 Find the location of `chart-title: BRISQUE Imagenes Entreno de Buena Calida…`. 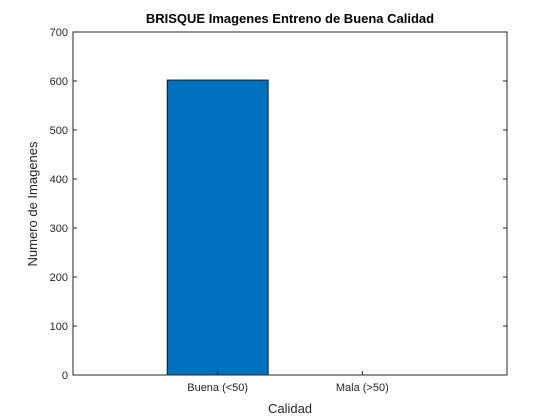

chart-title: BRISQUE Imagenes Entreno de Buena Calida… is located at coordinates (290, 18).